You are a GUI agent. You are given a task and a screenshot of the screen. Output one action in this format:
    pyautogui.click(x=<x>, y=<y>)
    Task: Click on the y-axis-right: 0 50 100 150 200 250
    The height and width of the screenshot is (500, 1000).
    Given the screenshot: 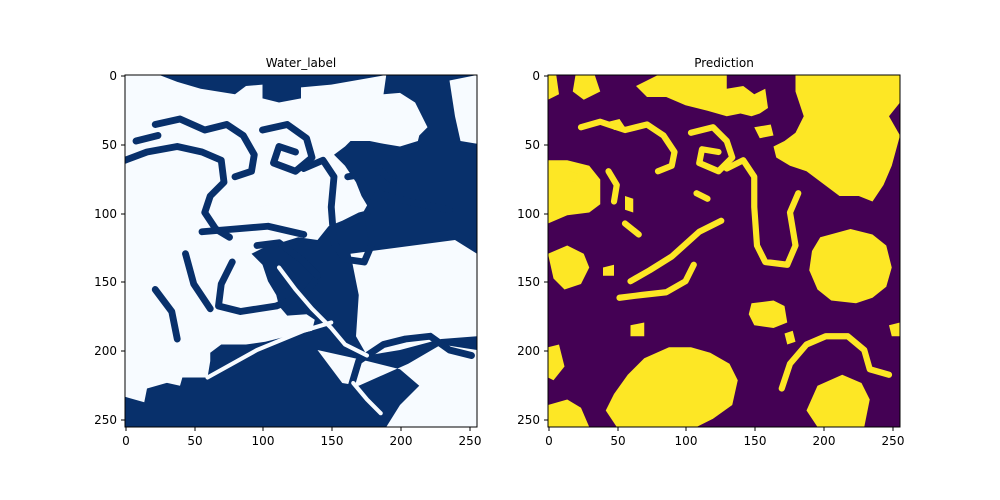 What is the action you would take?
    pyautogui.click(x=532, y=248)
    